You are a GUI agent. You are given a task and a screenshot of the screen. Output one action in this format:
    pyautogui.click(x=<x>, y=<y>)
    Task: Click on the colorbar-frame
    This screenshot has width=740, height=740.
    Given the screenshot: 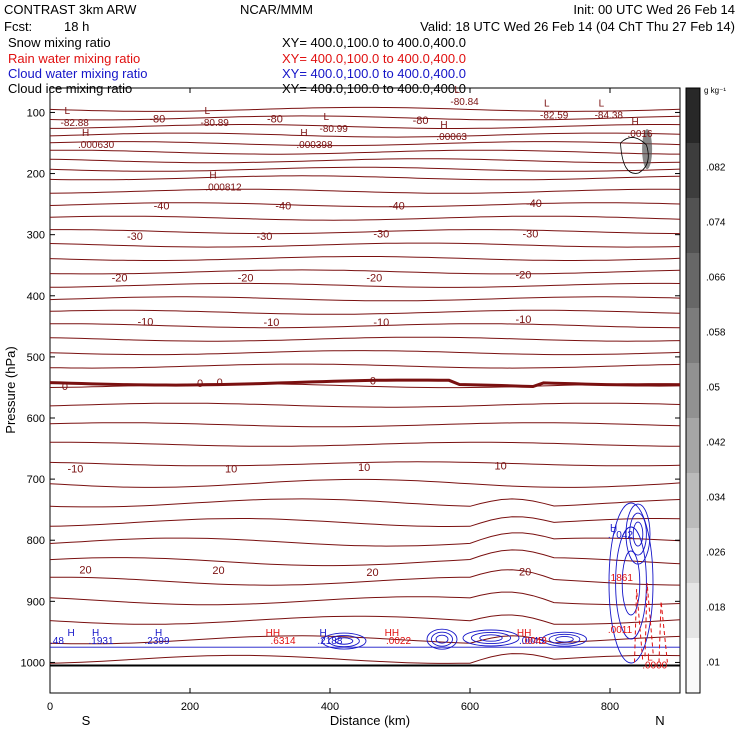 What is the action you would take?
    pyautogui.click(x=693, y=390)
    